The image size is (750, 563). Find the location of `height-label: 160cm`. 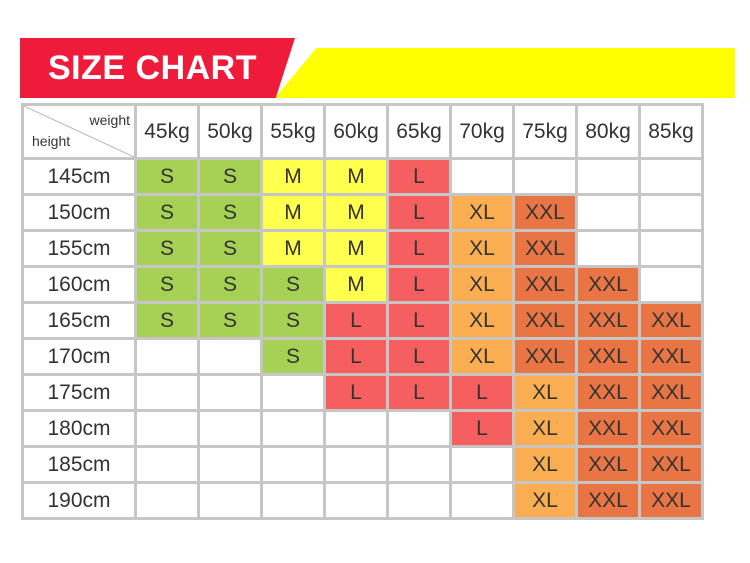

height-label: 160cm is located at coordinates (79, 284).